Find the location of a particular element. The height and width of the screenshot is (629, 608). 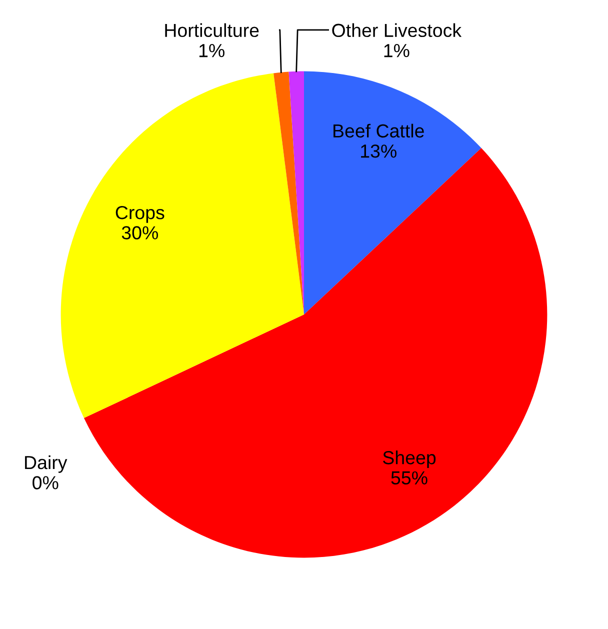

data-label: 13% is located at coordinates (378, 151).